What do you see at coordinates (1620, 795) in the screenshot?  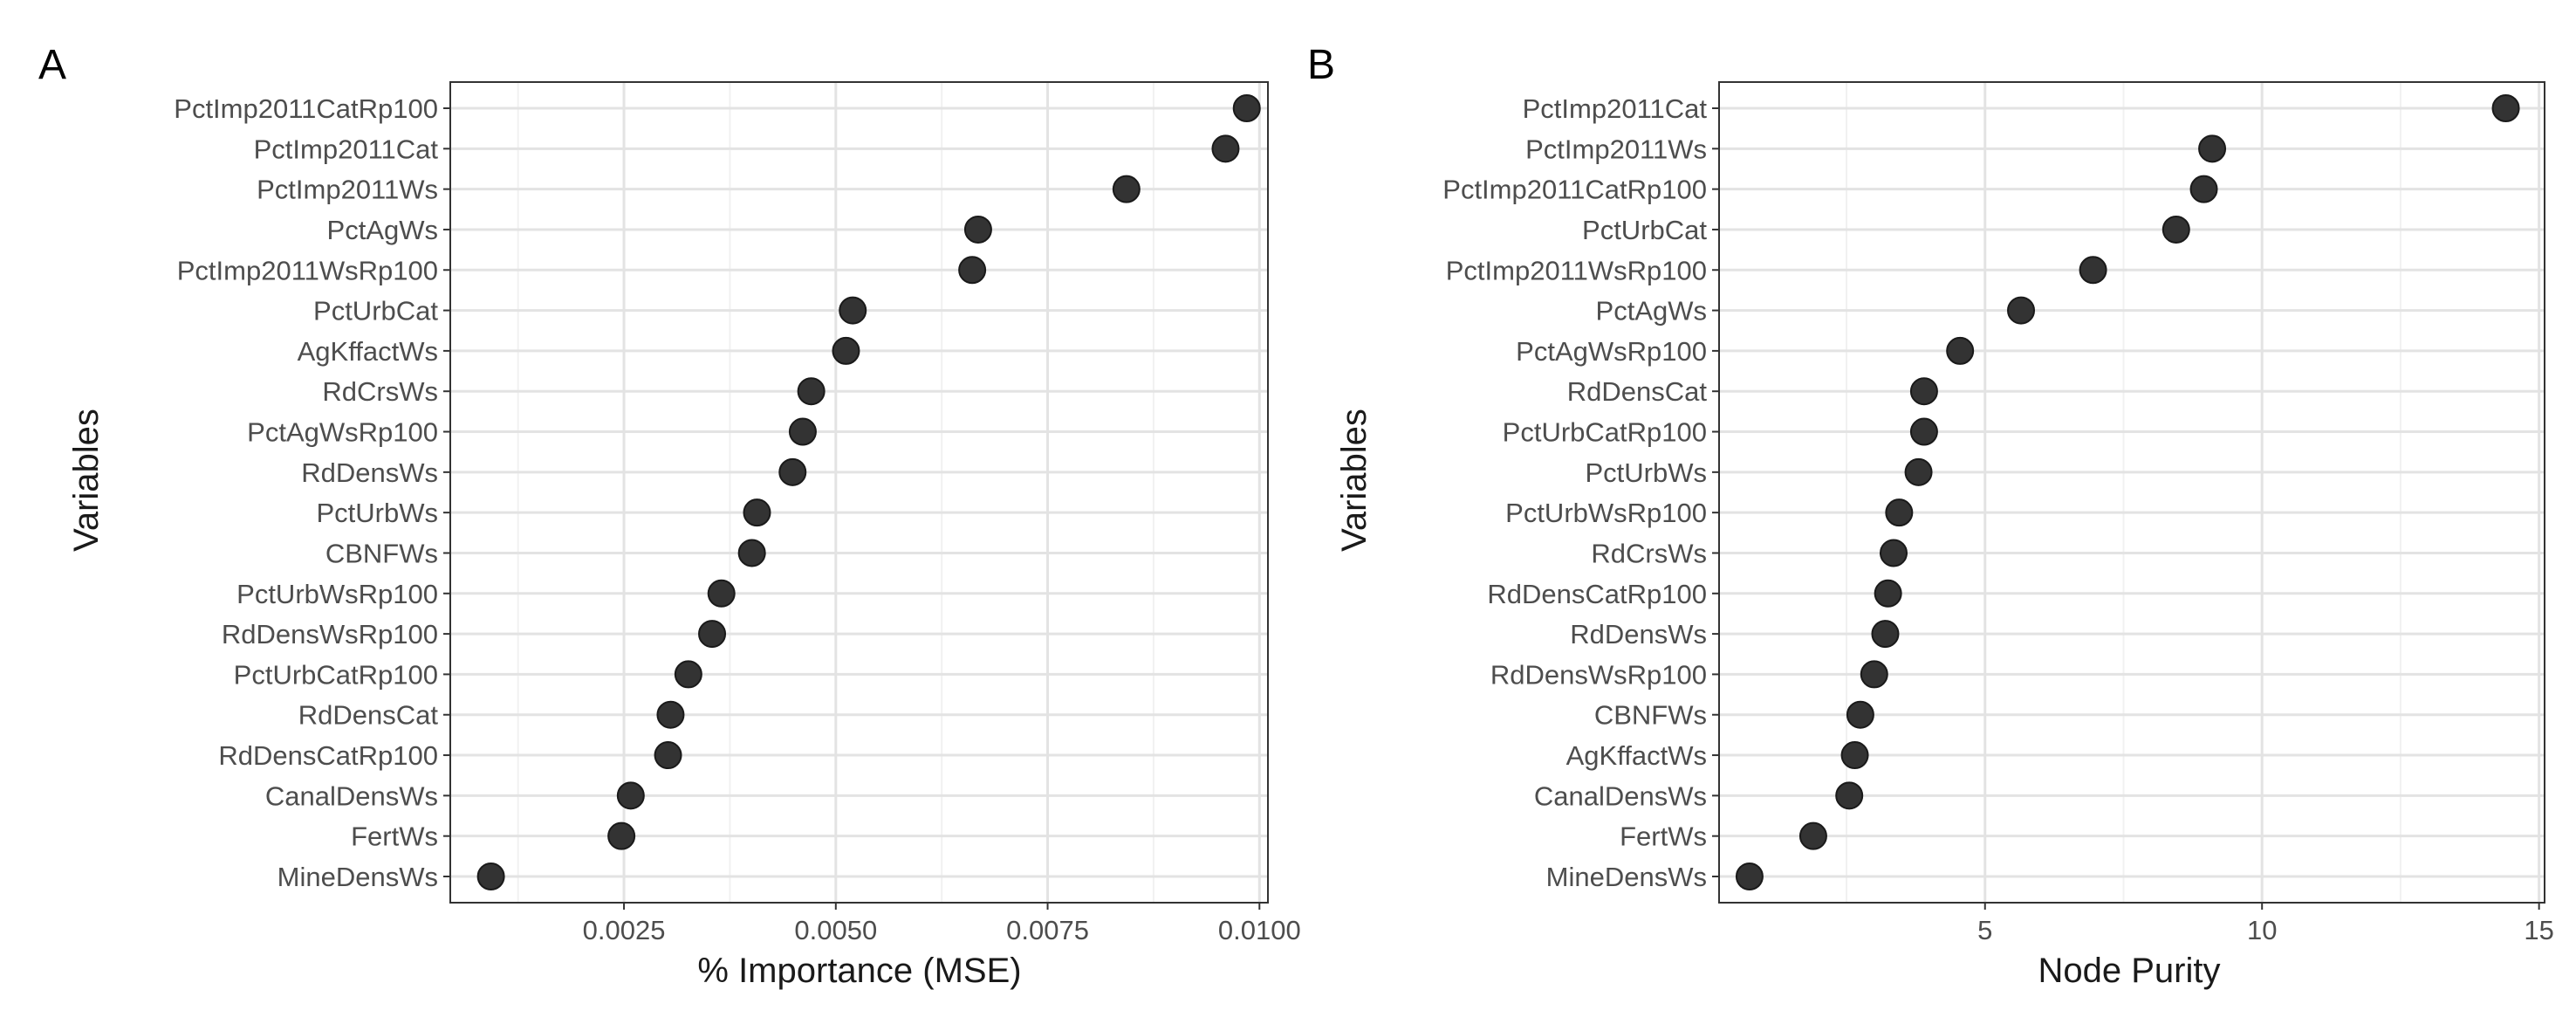 I see `panel-b-y-tick-label: CanalDensWs` at bounding box center [1620, 795].